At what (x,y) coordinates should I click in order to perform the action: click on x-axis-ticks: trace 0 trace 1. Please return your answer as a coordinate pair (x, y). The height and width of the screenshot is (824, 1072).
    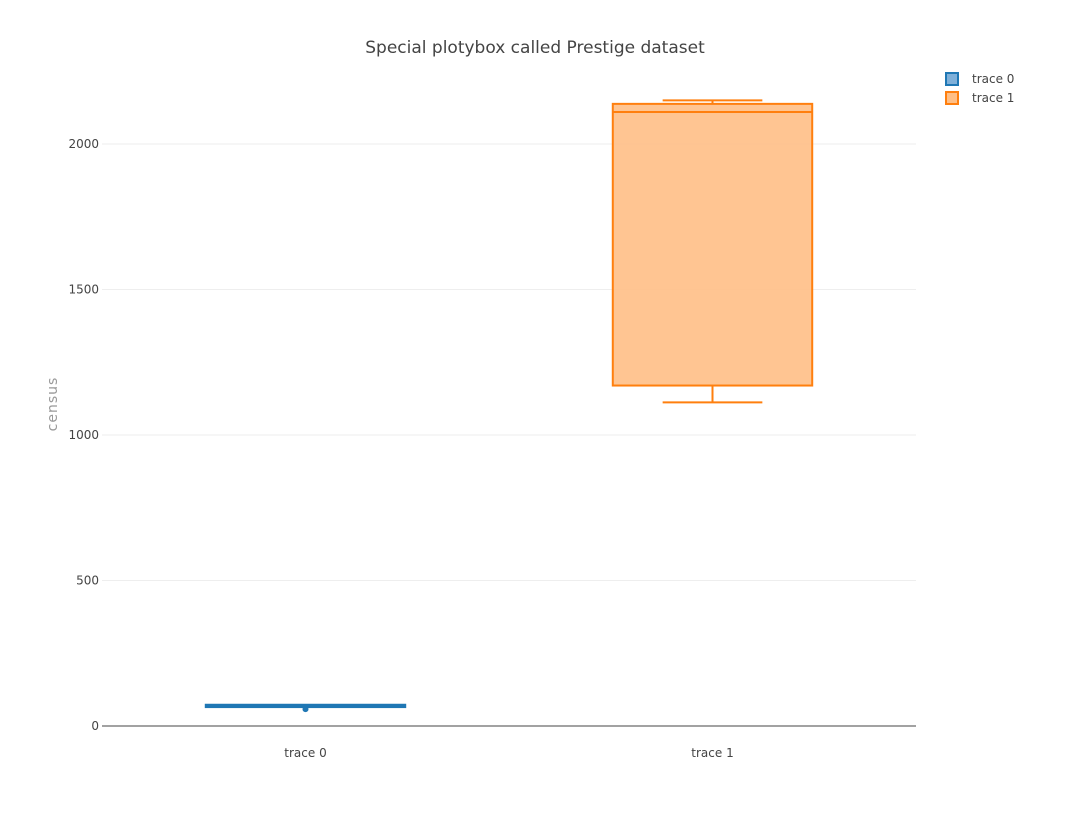
    Looking at the image, I should click on (508, 753).